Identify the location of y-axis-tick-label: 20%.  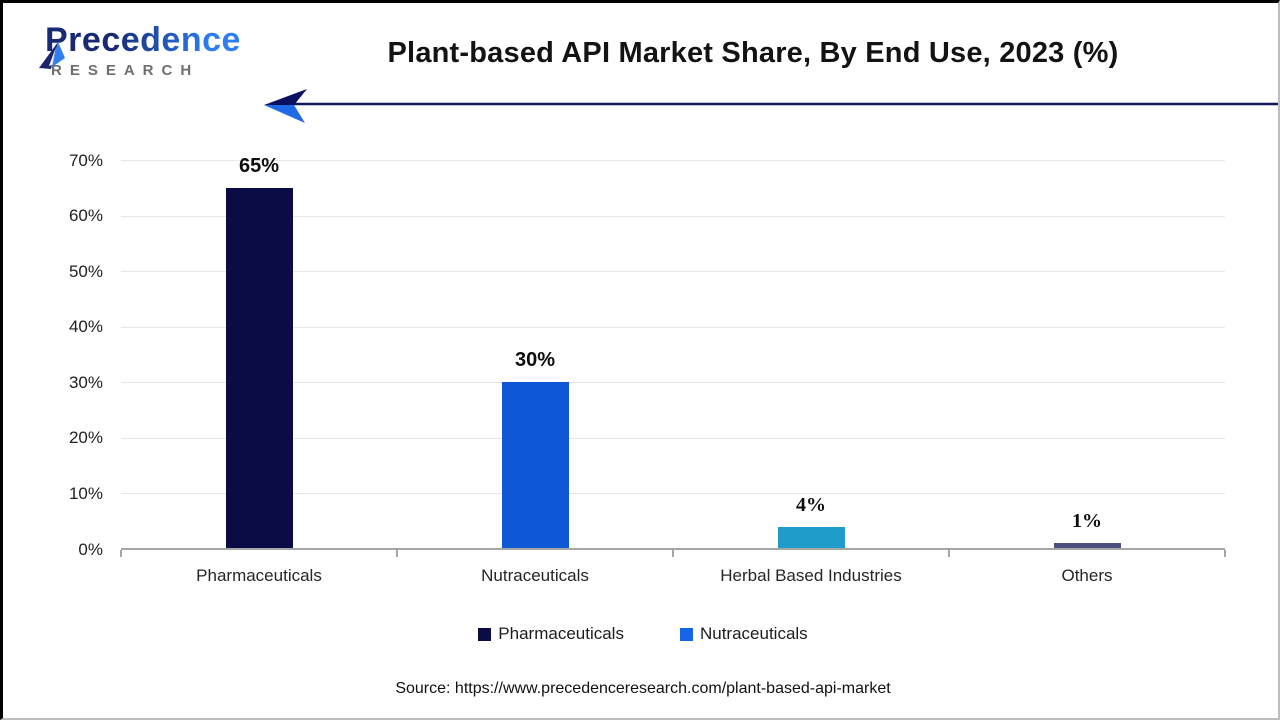
(85, 438).